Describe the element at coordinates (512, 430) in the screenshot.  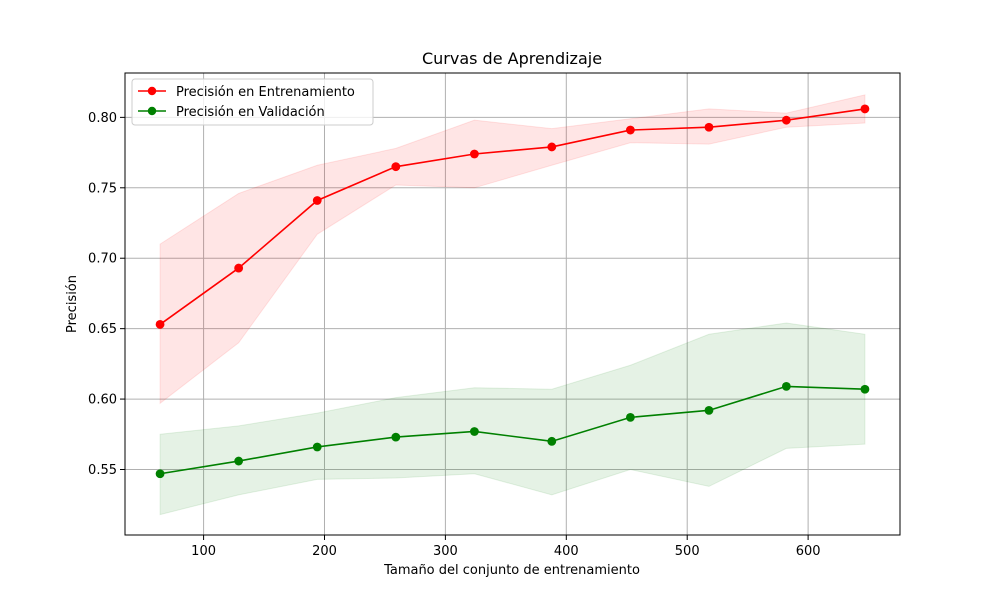
I see `line-validation` at that location.